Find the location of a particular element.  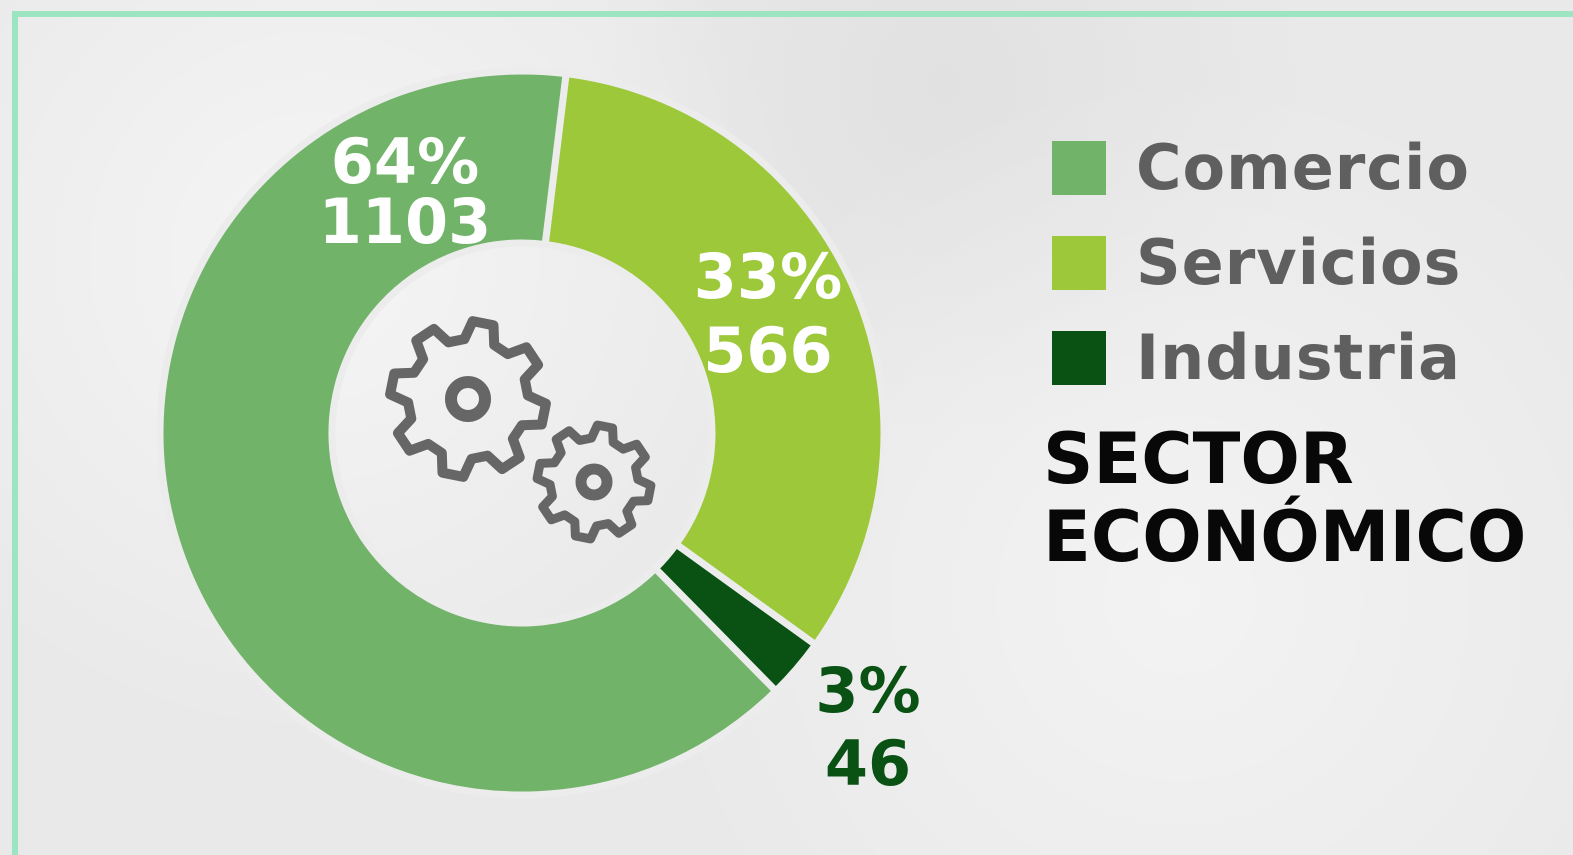

large-gear-outline is located at coordinates (468, 399).